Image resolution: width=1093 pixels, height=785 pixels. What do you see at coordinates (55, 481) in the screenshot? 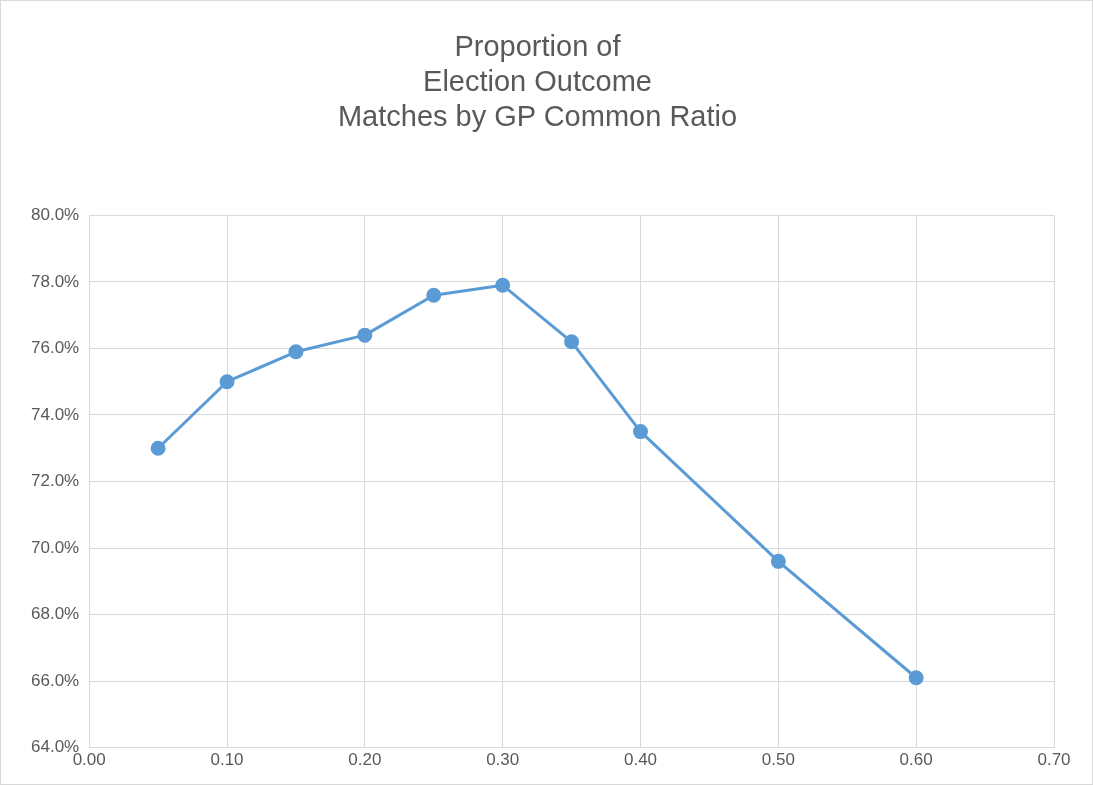
I see `y-tick-label: 72.0%` at bounding box center [55, 481].